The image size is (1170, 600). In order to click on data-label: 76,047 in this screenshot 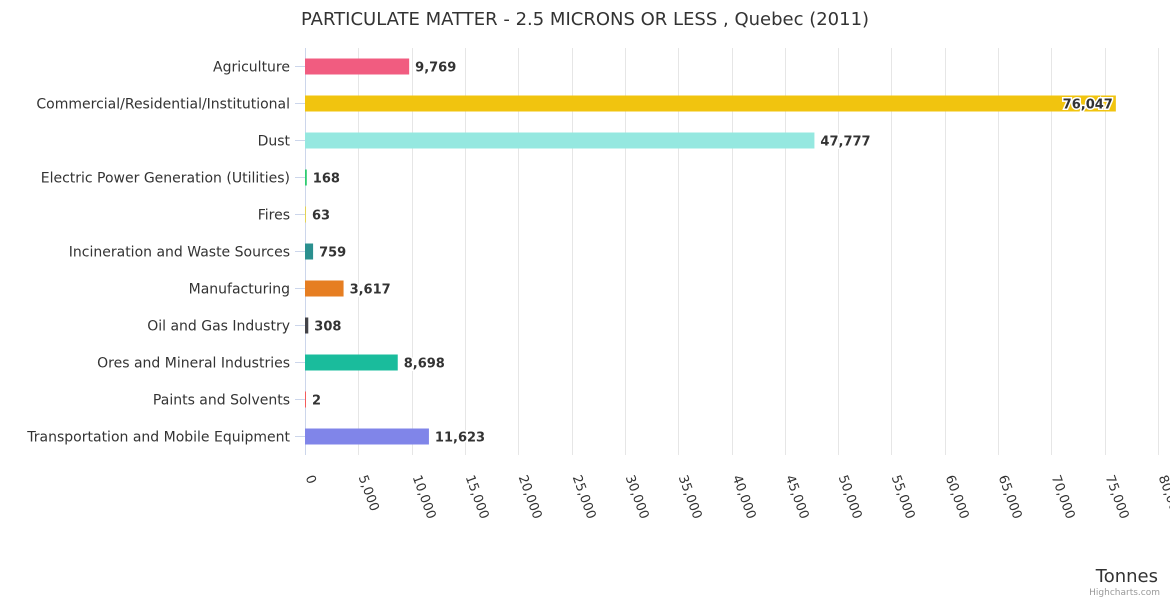, I will do `click(1088, 105)`.